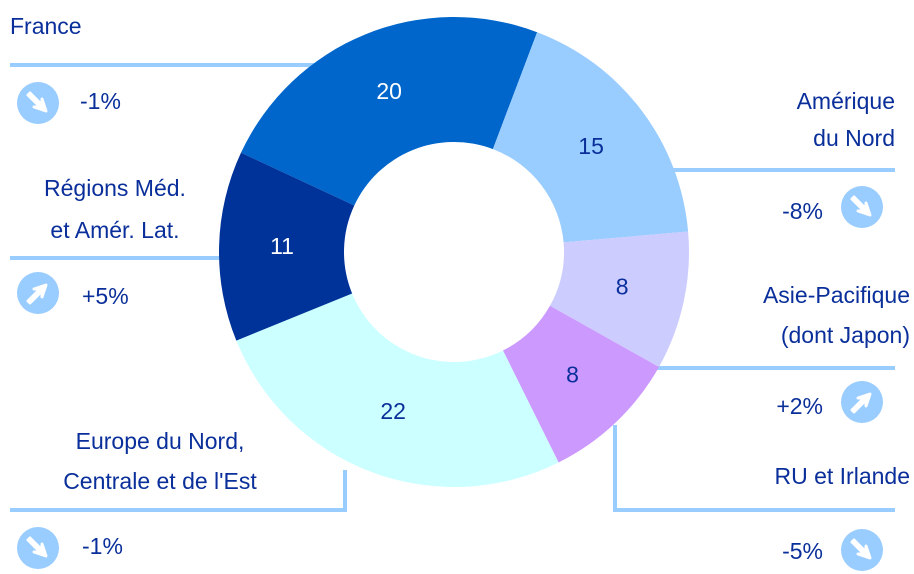 The width and height of the screenshot is (914, 574). What do you see at coordinates (114, 230) in the screenshot?
I see `segment-label: et Amér. Lat.` at bounding box center [114, 230].